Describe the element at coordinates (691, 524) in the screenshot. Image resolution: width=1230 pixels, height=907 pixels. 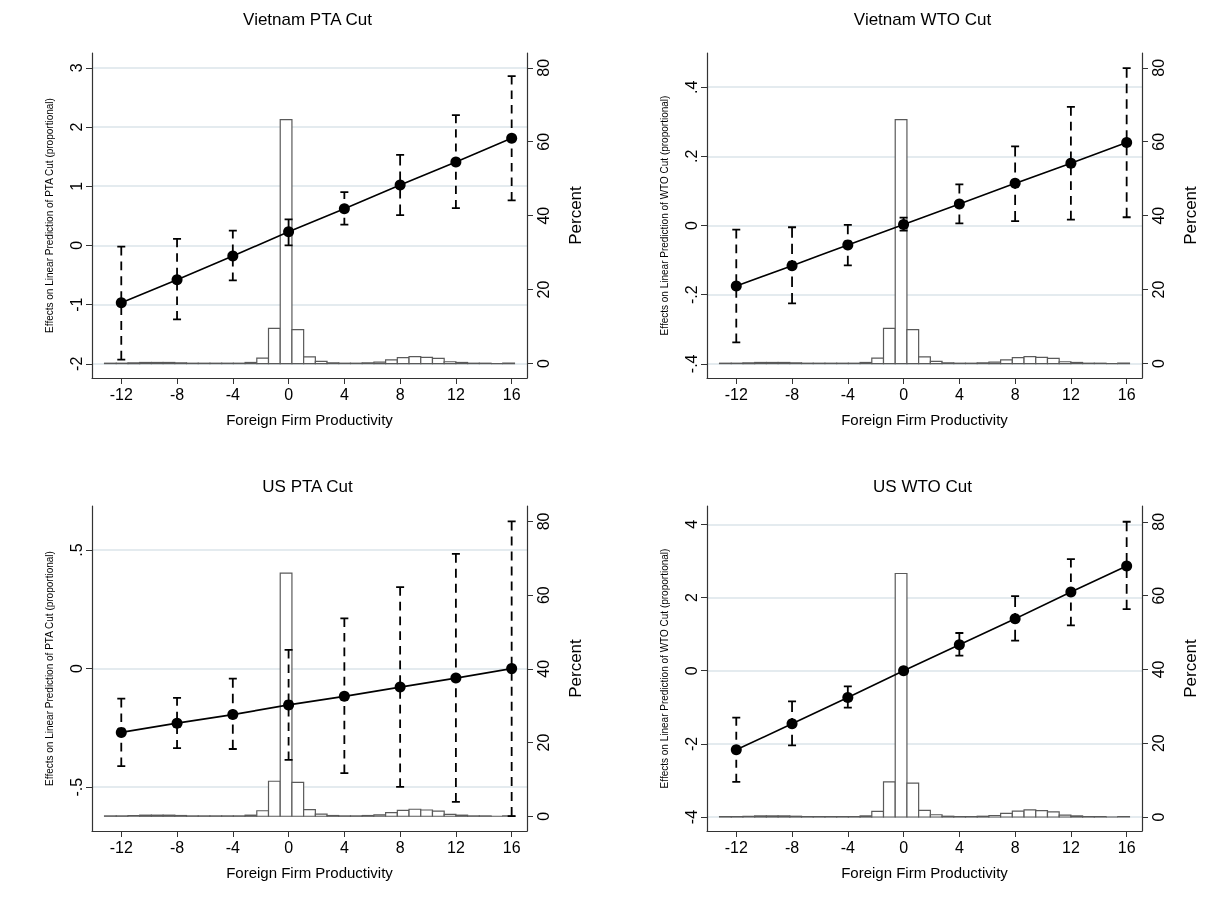
I see `y-tick-label: 4` at that location.